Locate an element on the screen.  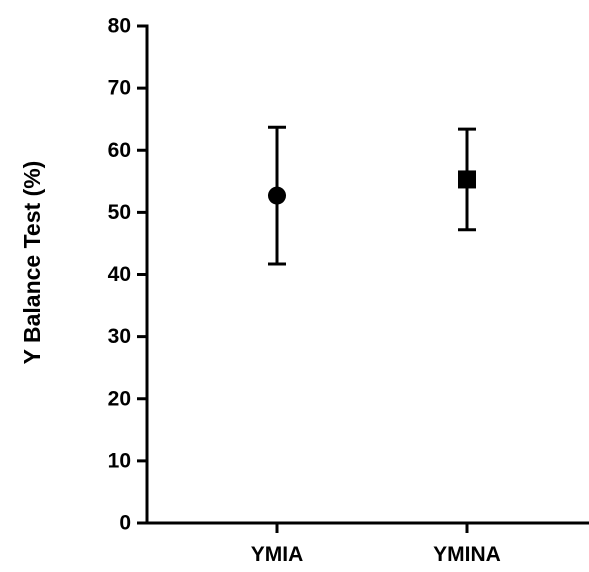
y-tick-label: 70 is located at coordinates (119, 88).